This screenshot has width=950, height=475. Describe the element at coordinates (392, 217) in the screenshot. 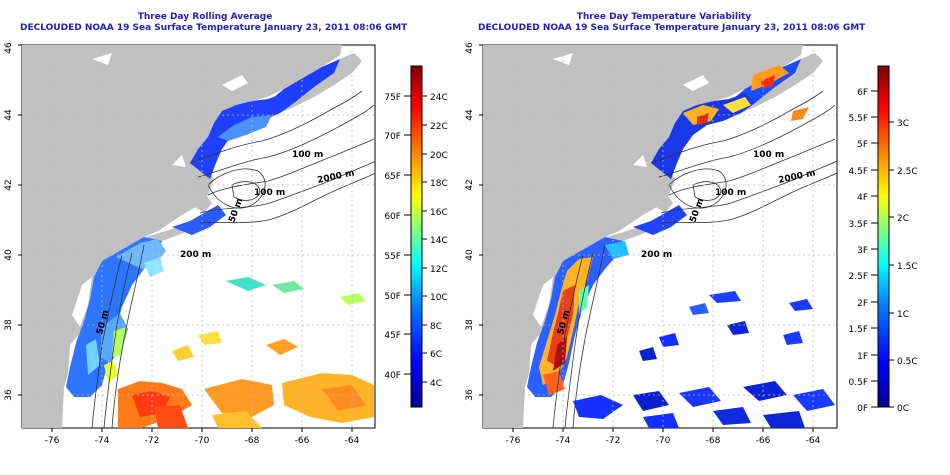

I see `colorbar-f-label: 60F` at that location.